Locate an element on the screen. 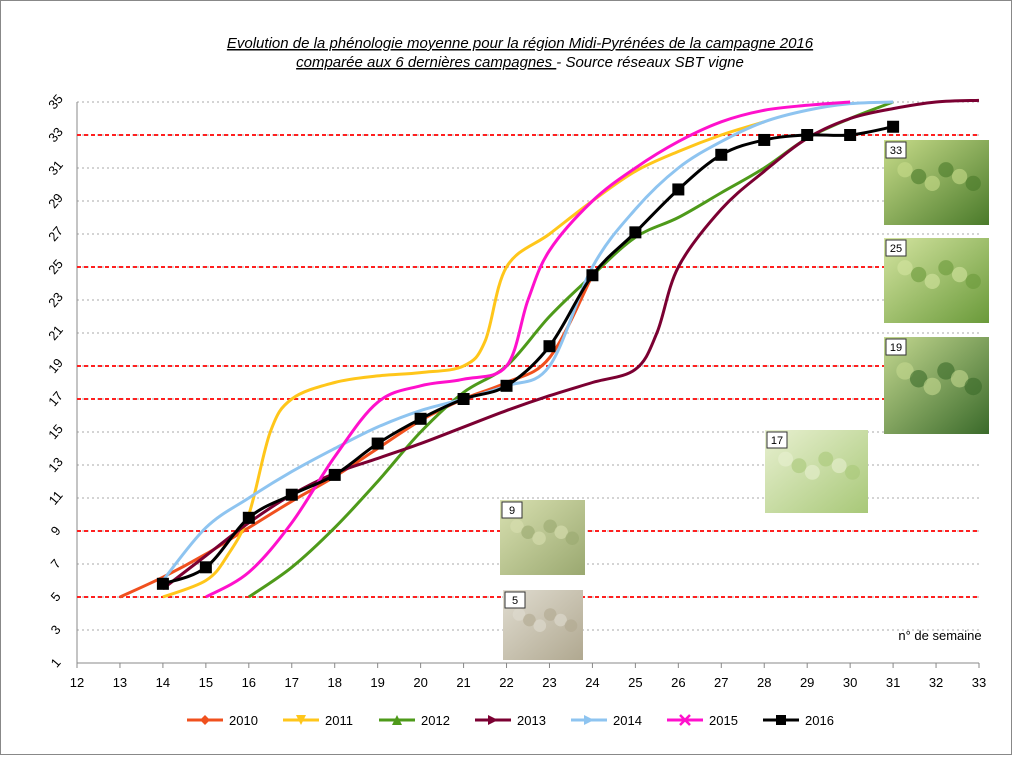  subtitle-rest: - Source réseaux SBT vigne is located at coordinates (650, 62).